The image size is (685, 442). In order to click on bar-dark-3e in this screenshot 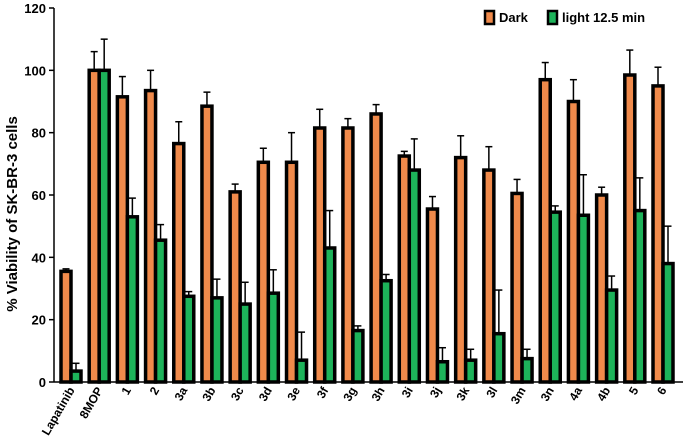, I will do `click(291, 272)`.